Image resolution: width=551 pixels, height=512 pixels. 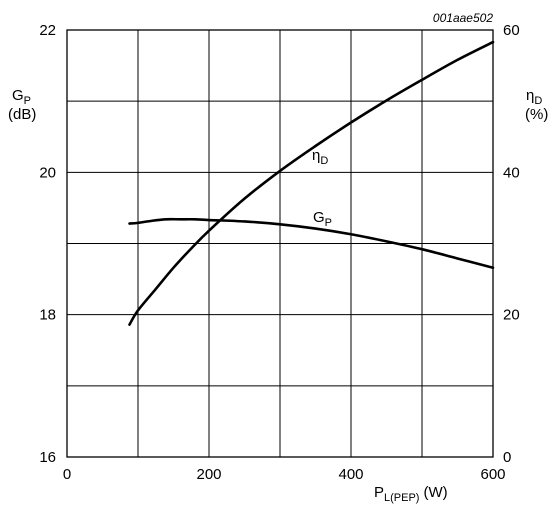 What do you see at coordinates (538, 101) in the screenshot?
I see `right-axis-subscript: D` at bounding box center [538, 101].